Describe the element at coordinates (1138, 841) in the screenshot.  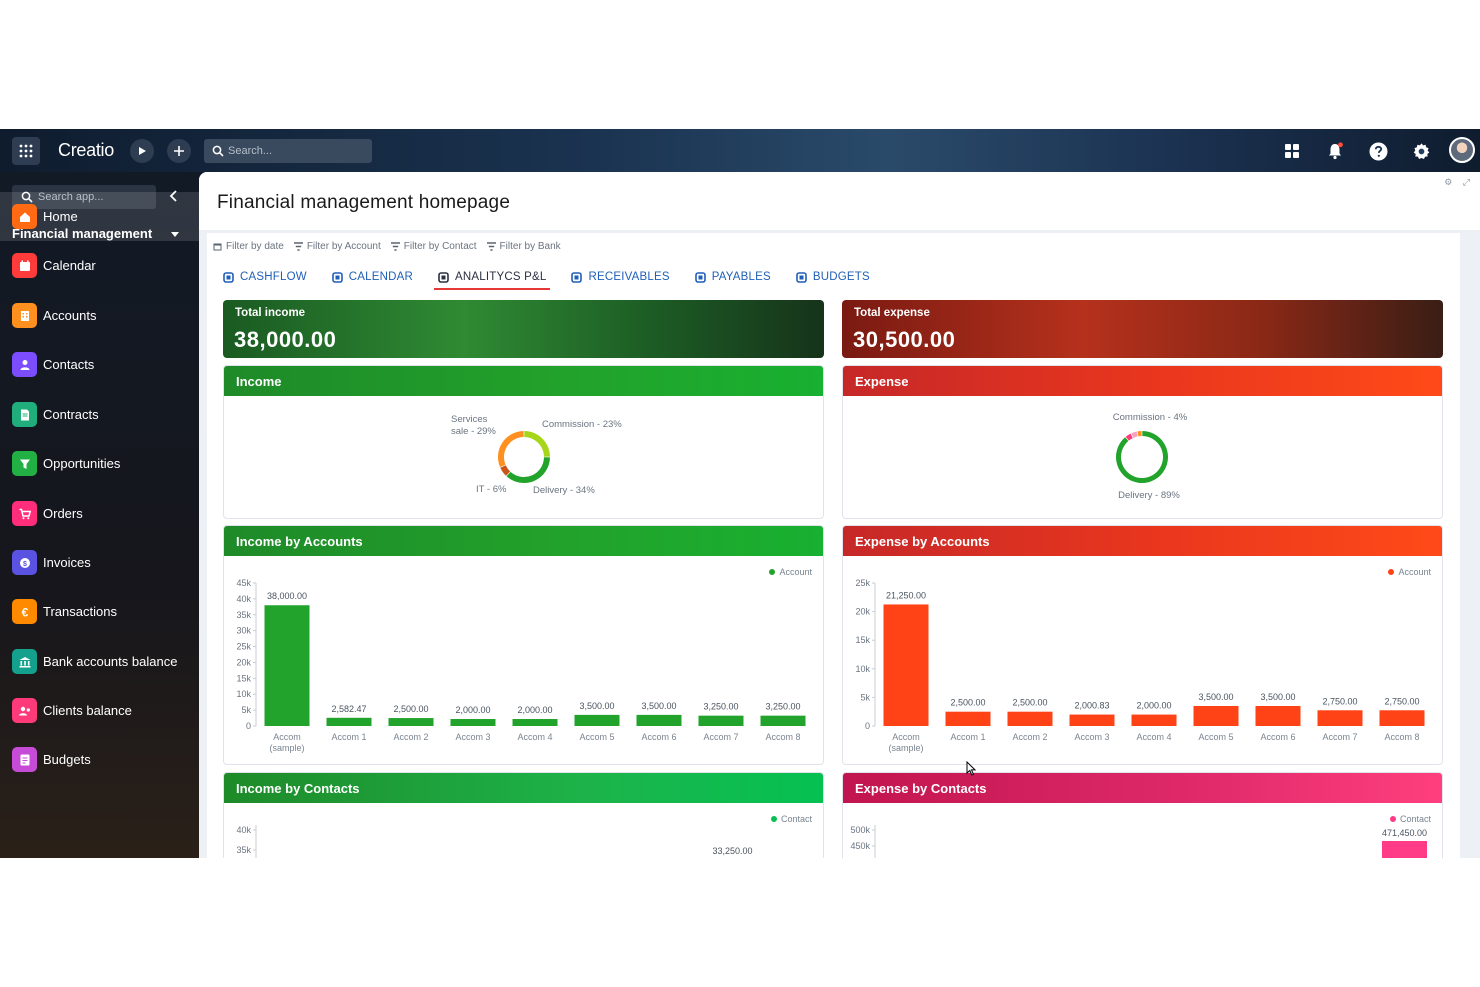
I see `expense-by-contacts-chart: 400k 450k 500k 471,450.00` at that location.